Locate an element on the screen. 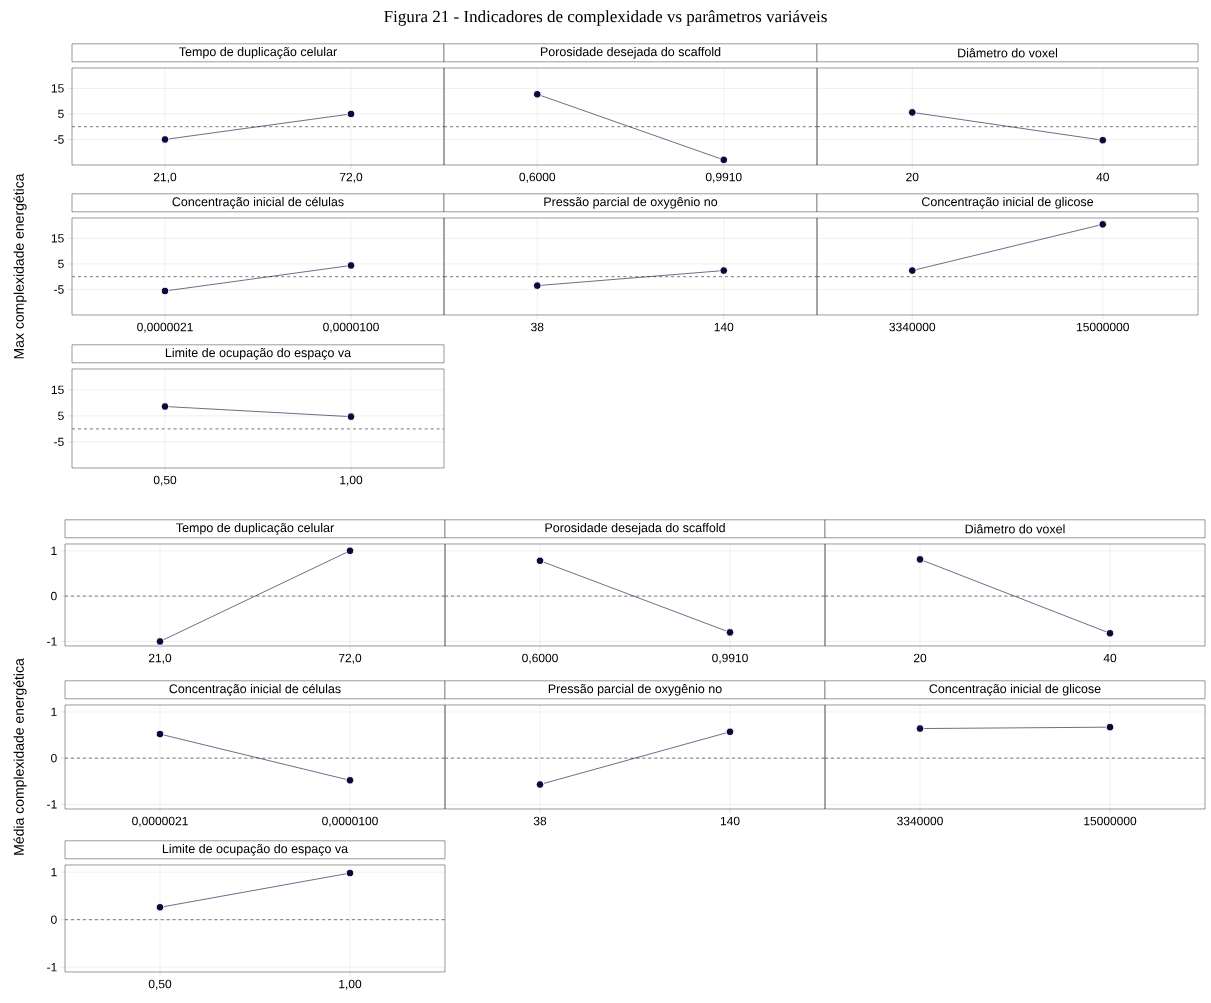 Image resolution: width=1211 pixels, height=1003 pixels. text: Figura 21 - Indicadores de complexidade vs parâmetros variáveis is located at coordinates (605, 18).